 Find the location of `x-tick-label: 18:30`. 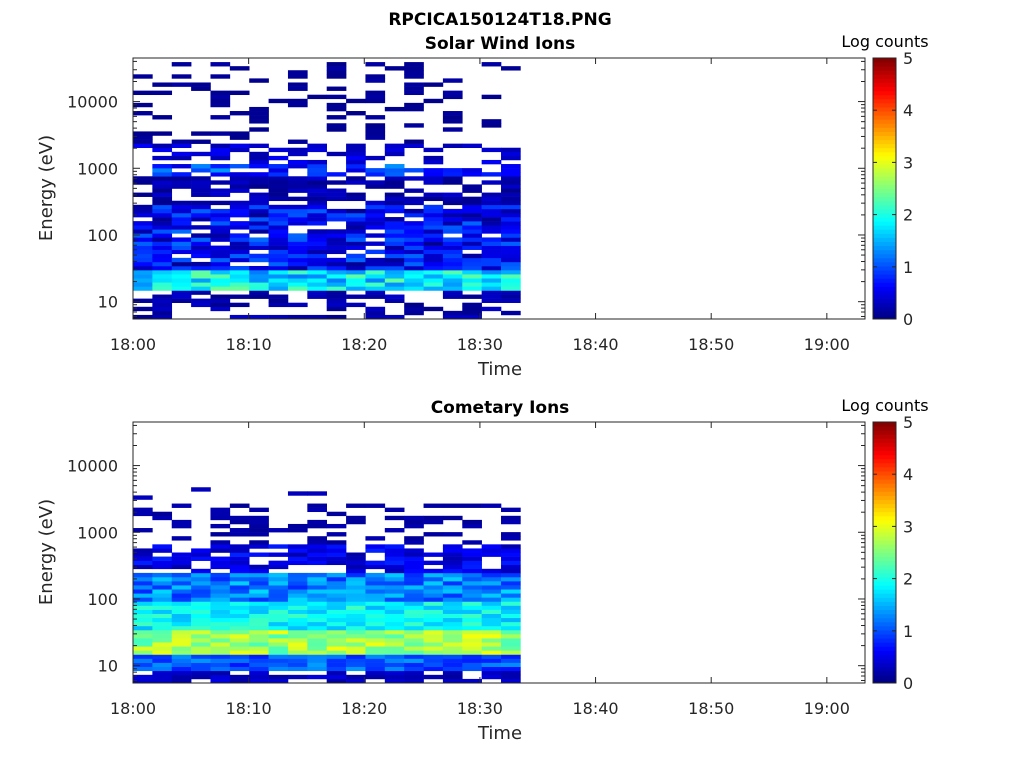

x-tick-label: 18:30 is located at coordinates (480, 708).